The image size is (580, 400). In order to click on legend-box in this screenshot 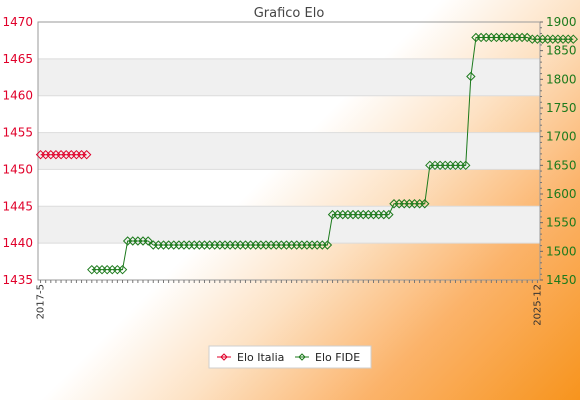, I will do `click(290, 357)`.